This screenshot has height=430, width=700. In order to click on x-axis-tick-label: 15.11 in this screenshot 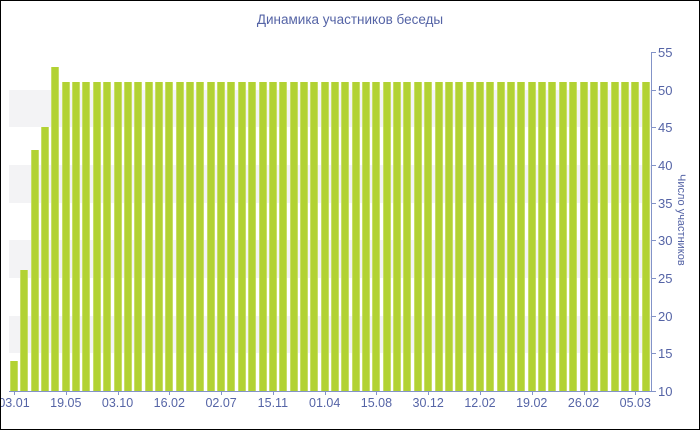, I will do `click(273, 403)`.